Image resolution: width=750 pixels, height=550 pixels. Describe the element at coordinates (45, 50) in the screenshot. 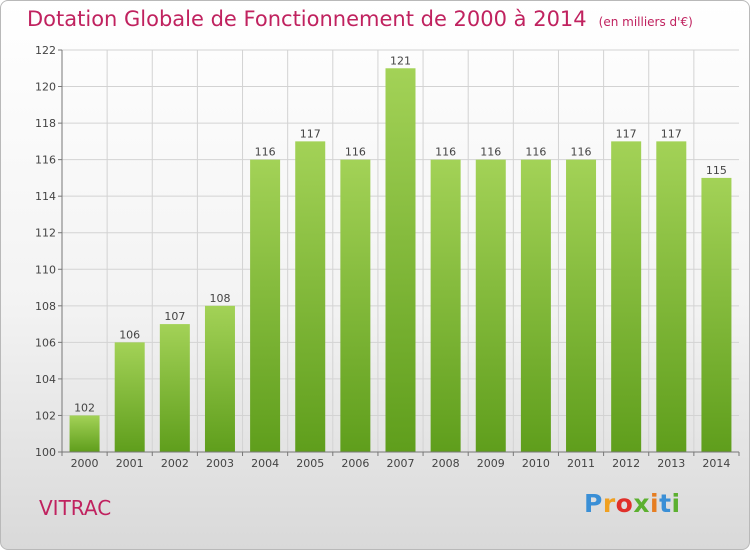

I see `y-tick-label: 122` at that location.